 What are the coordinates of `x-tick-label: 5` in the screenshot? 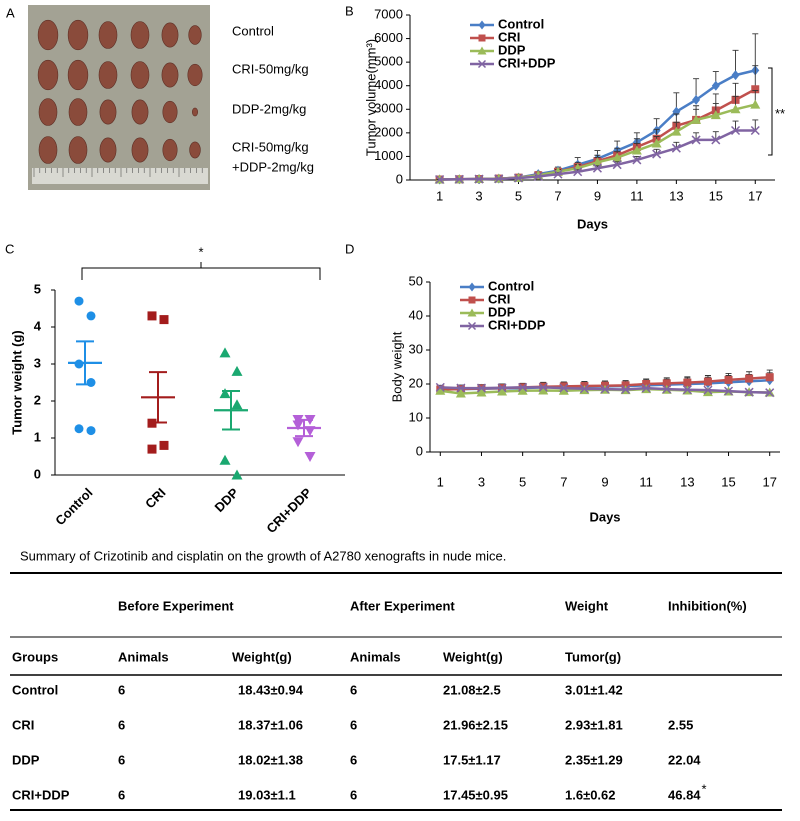 It's located at (522, 481).